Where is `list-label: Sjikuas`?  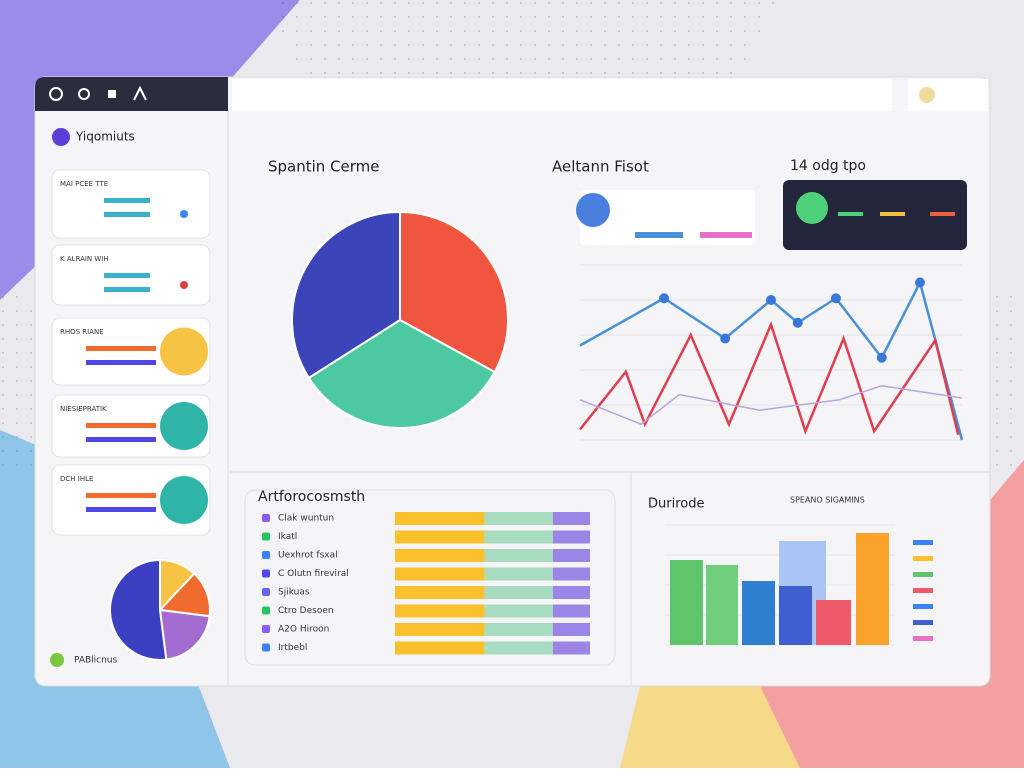 list-label: Sjikuas is located at coordinates (294, 593).